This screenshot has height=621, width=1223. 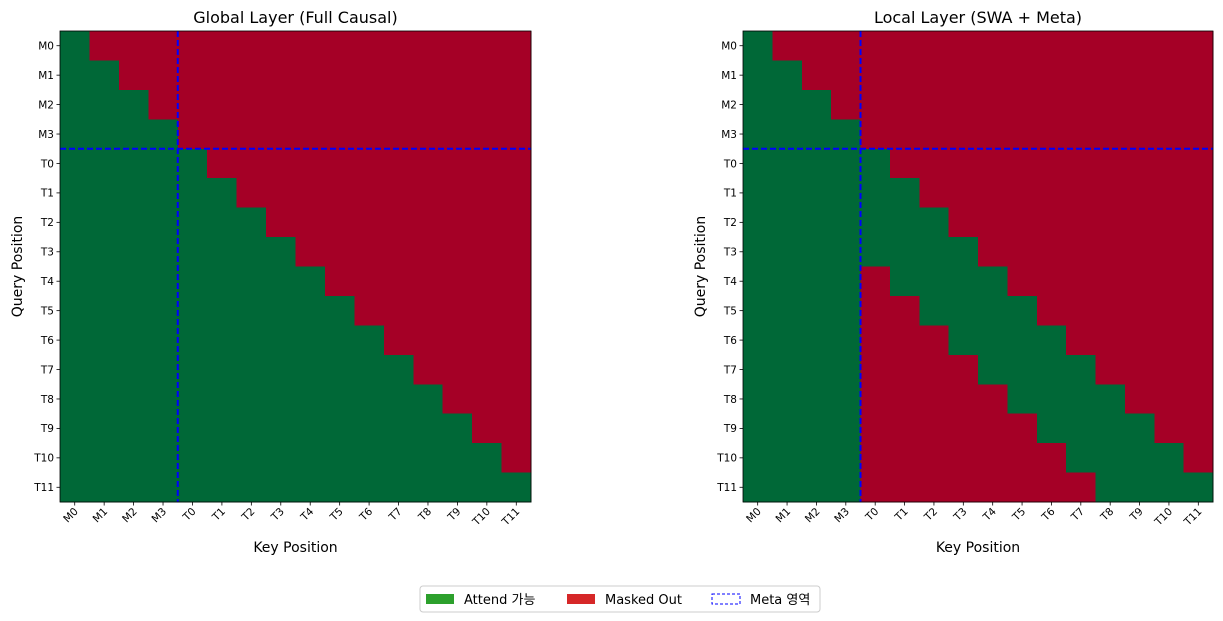 What do you see at coordinates (1077, 515) in the screenshot?
I see `x-tick-label: T7` at bounding box center [1077, 515].